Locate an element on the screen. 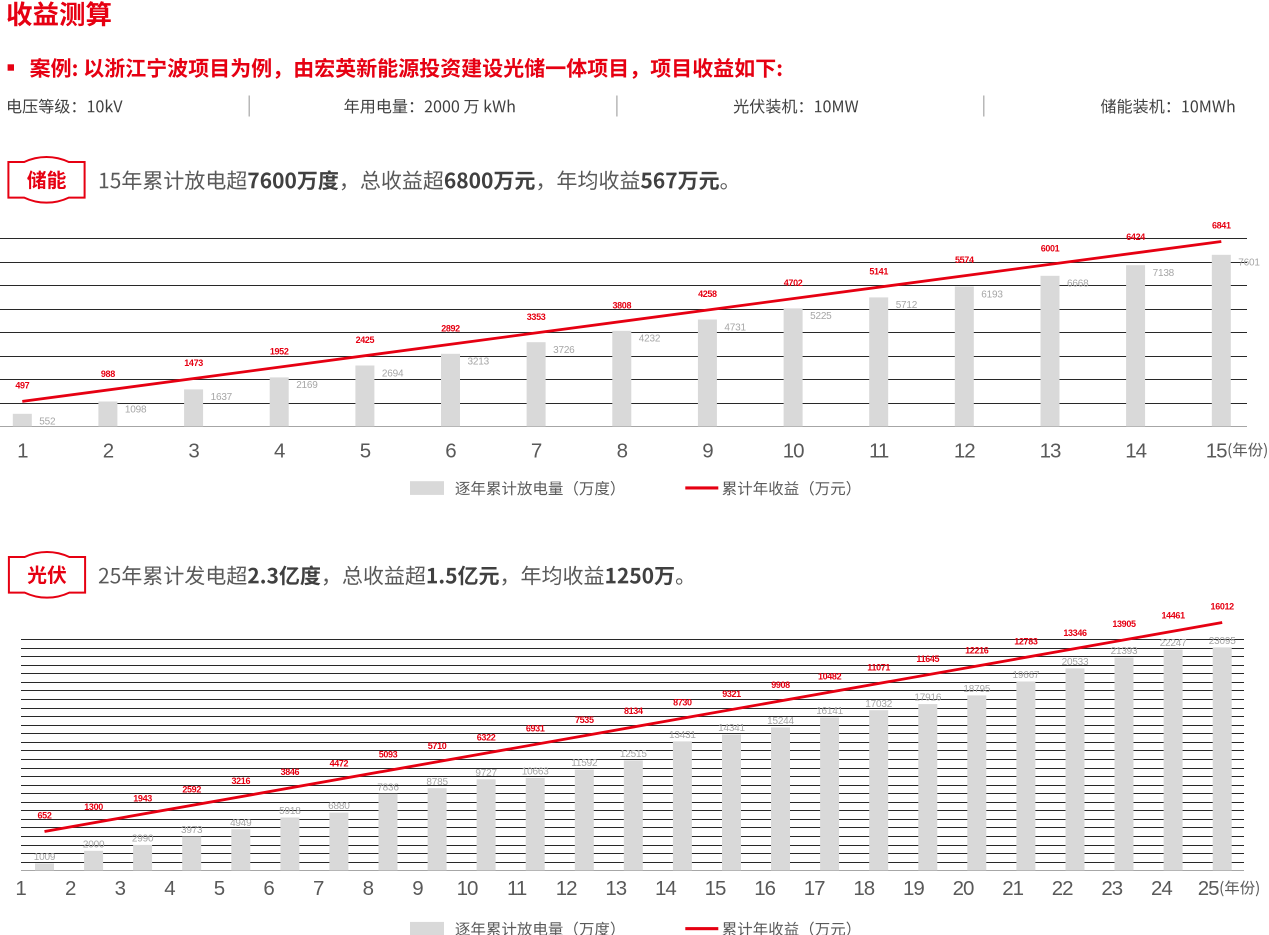 The width and height of the screenshot is (1269, 935). svg-text: 3216 is located at coordinates (240, 781).